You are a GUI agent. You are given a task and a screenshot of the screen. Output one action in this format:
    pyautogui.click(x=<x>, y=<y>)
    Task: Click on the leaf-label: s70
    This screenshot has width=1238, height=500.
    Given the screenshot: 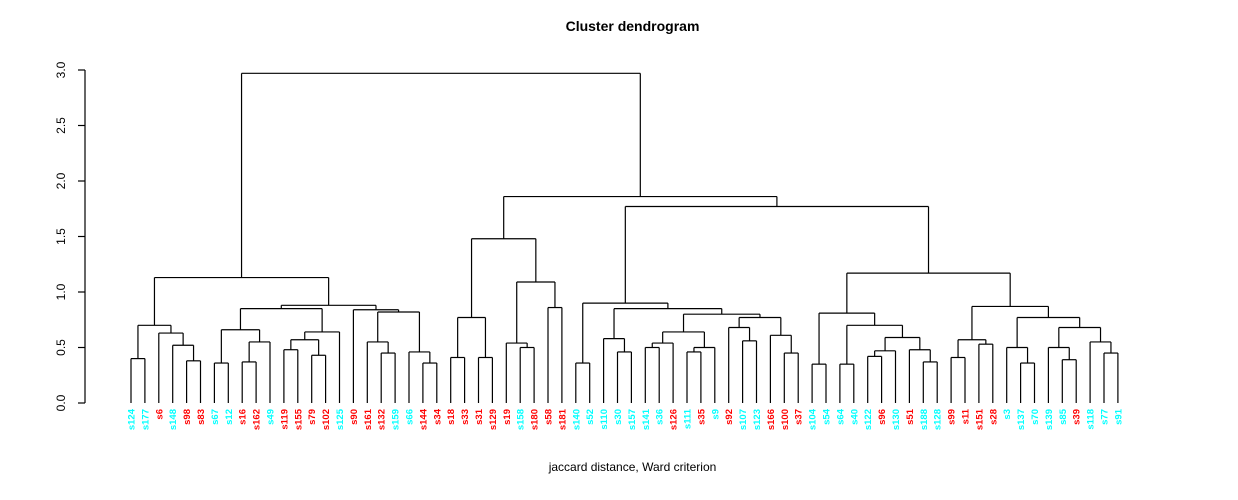 What is the action you would take?
    pyautogui.click(x=1035, y=417)
    